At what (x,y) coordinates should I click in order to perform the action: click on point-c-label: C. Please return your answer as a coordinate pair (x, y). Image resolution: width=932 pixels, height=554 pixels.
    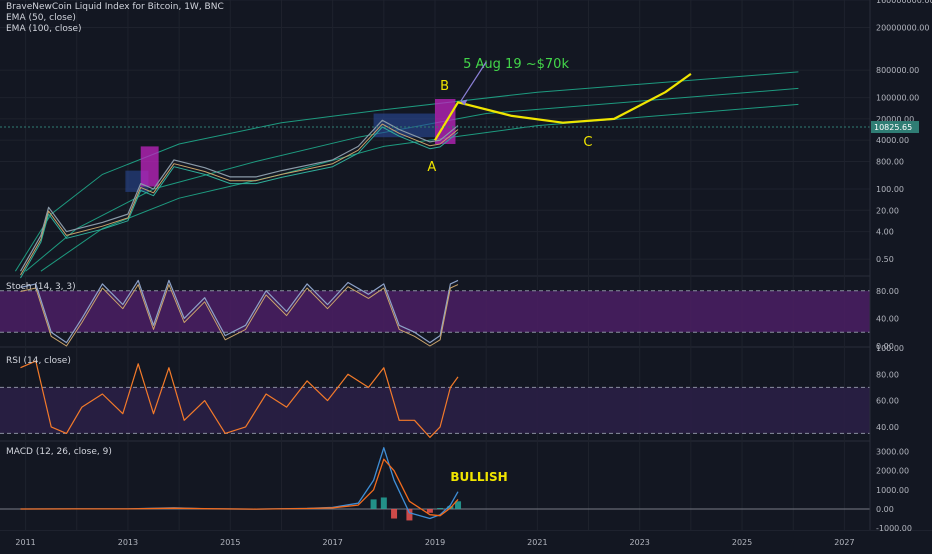
    Looking at the image, I should click on (587, 142).